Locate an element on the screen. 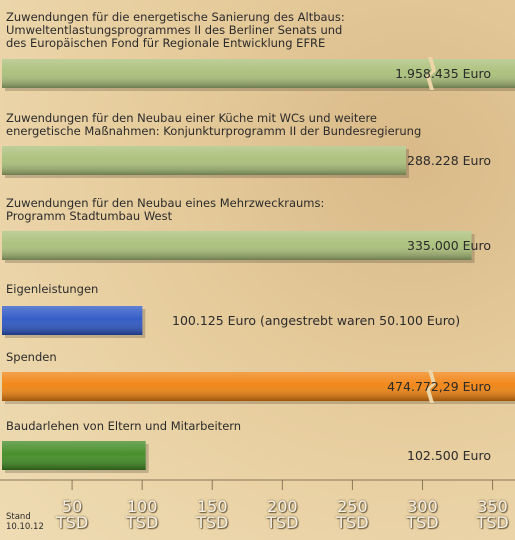 The width and height of the screenshot is (515, 540). value-label: 288.228 Euro is located at coordinates (449, 160).